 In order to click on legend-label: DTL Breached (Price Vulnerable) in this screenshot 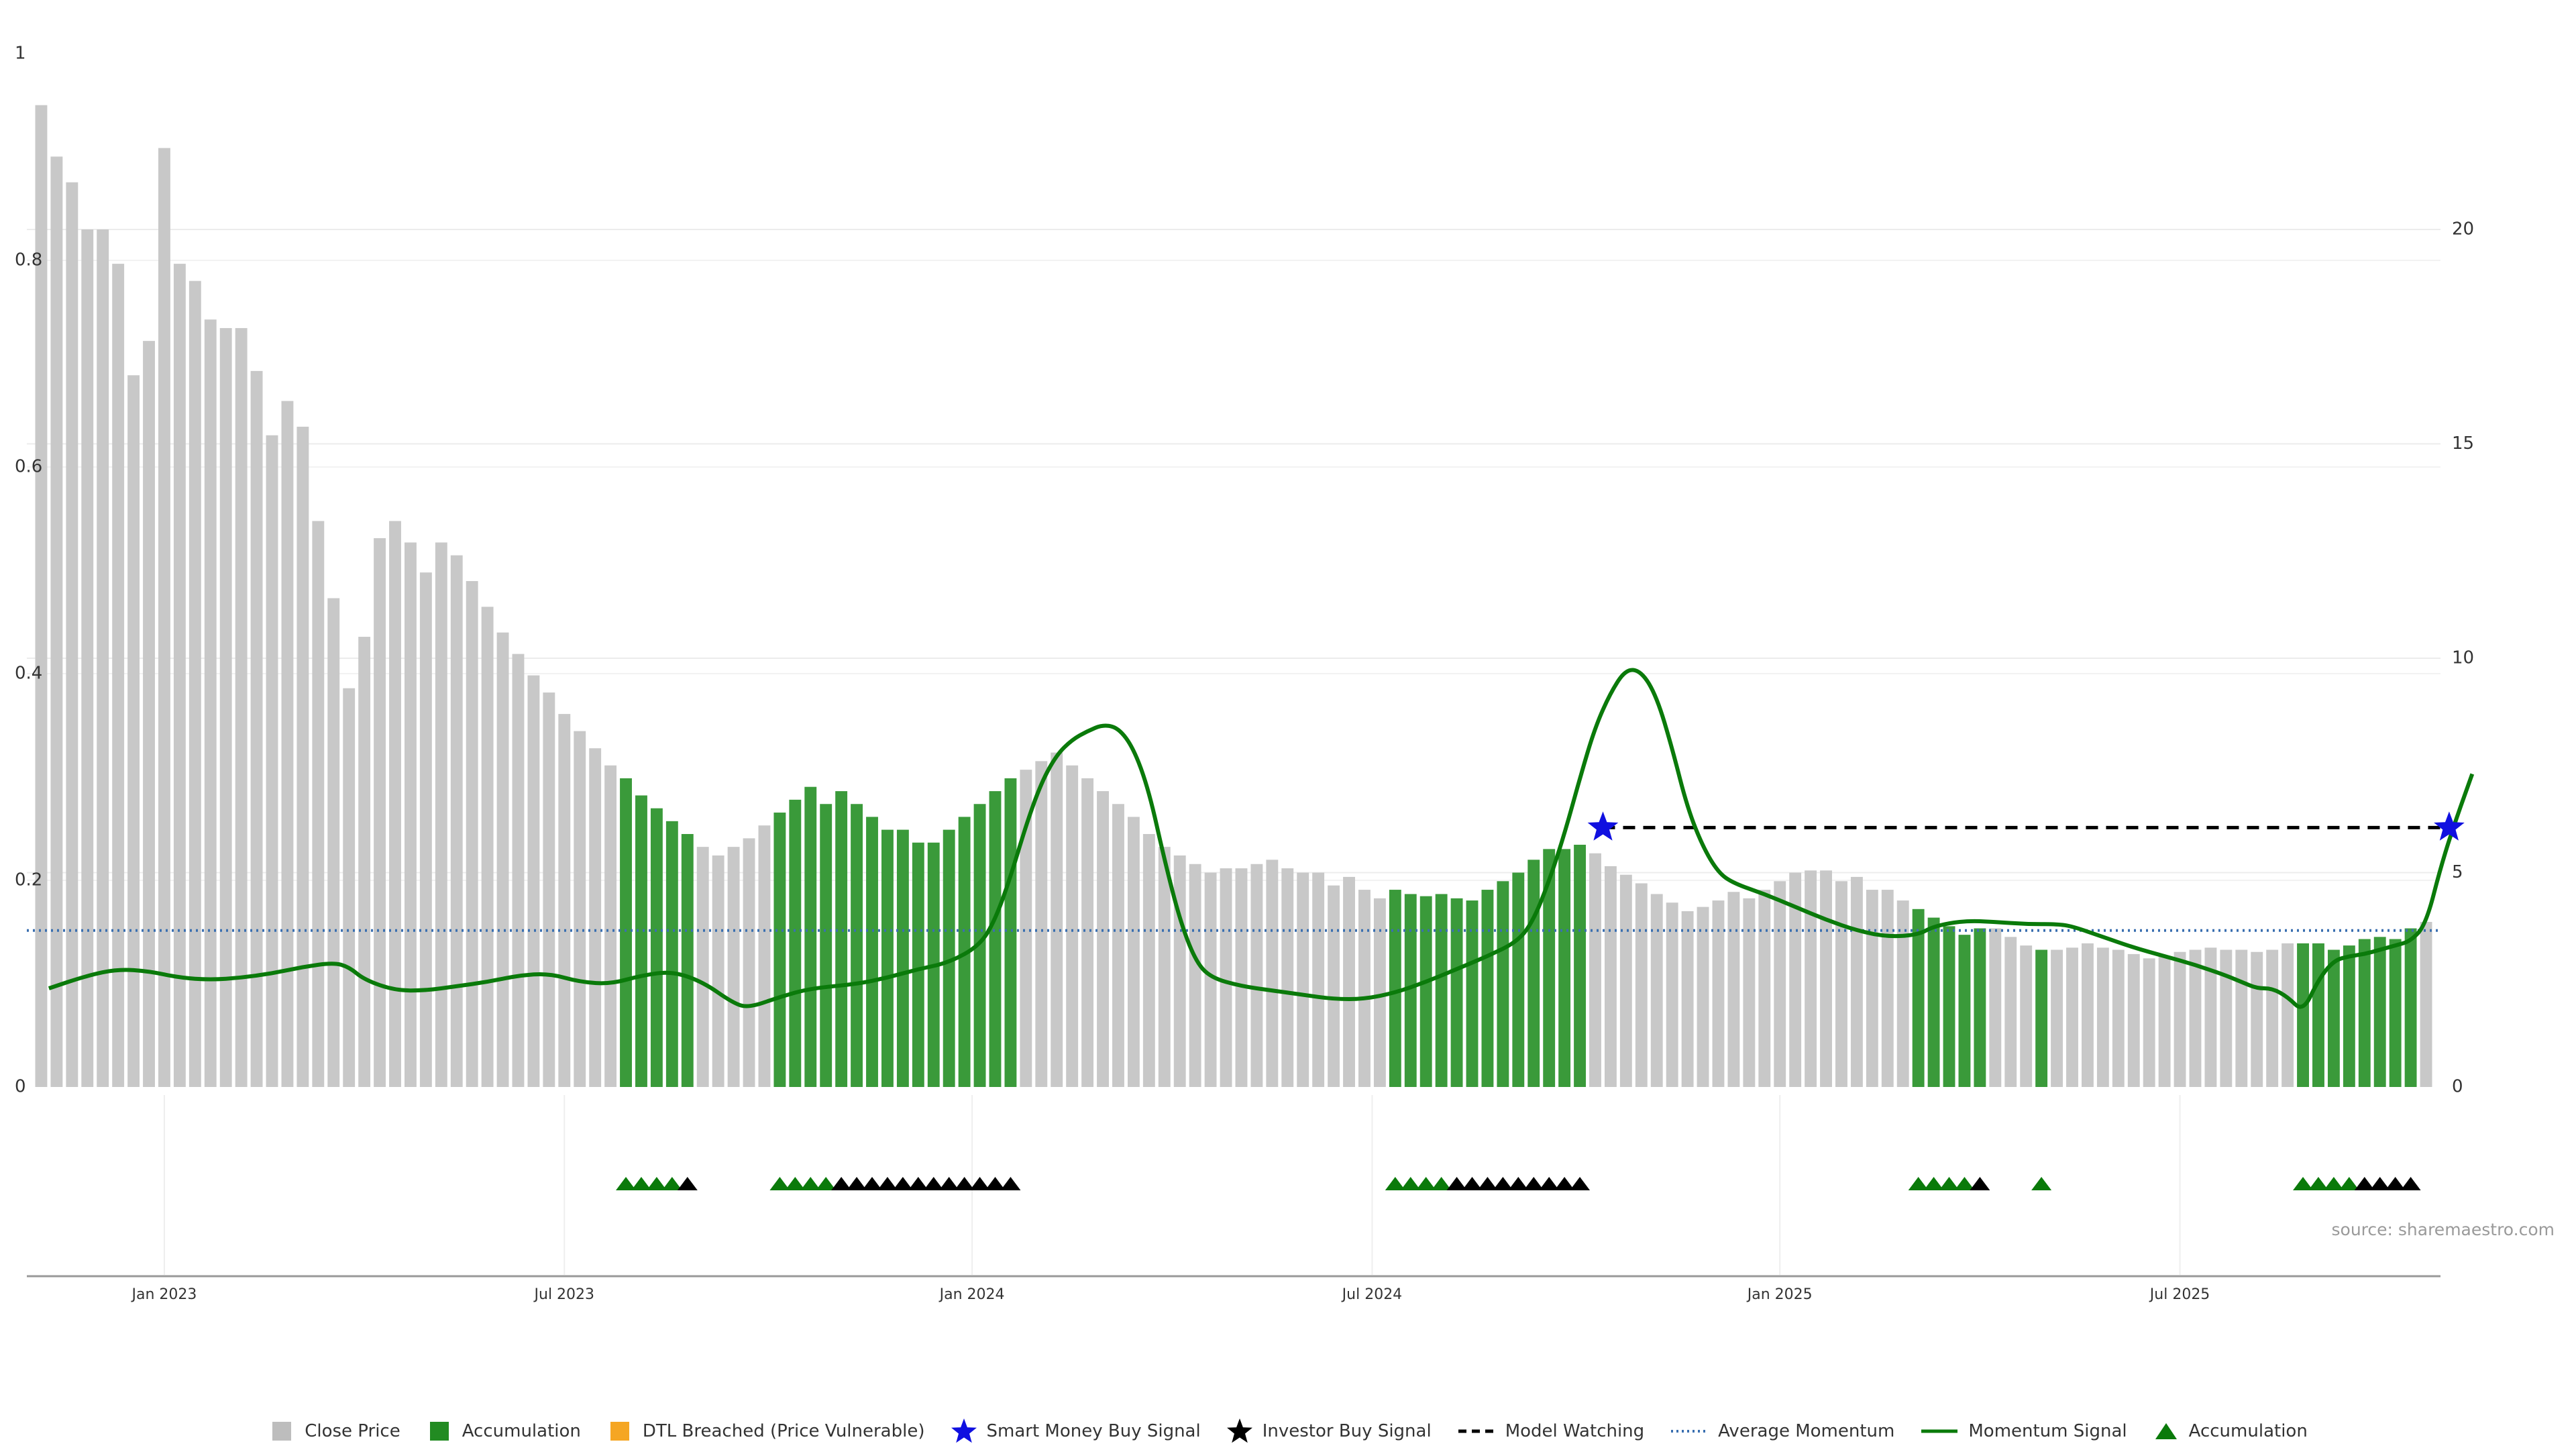, I will do `click(783, 1431)`.